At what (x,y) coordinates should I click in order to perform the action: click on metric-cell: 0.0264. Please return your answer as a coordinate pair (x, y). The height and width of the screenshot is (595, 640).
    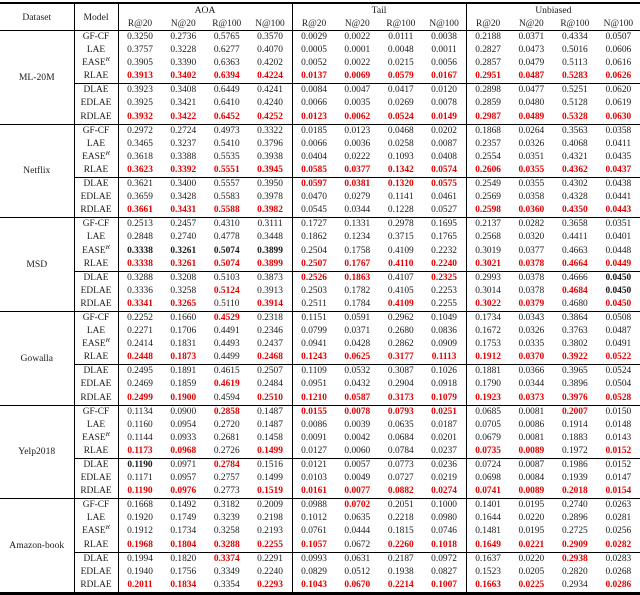
    Looking at the image, I should click on (531, 130).